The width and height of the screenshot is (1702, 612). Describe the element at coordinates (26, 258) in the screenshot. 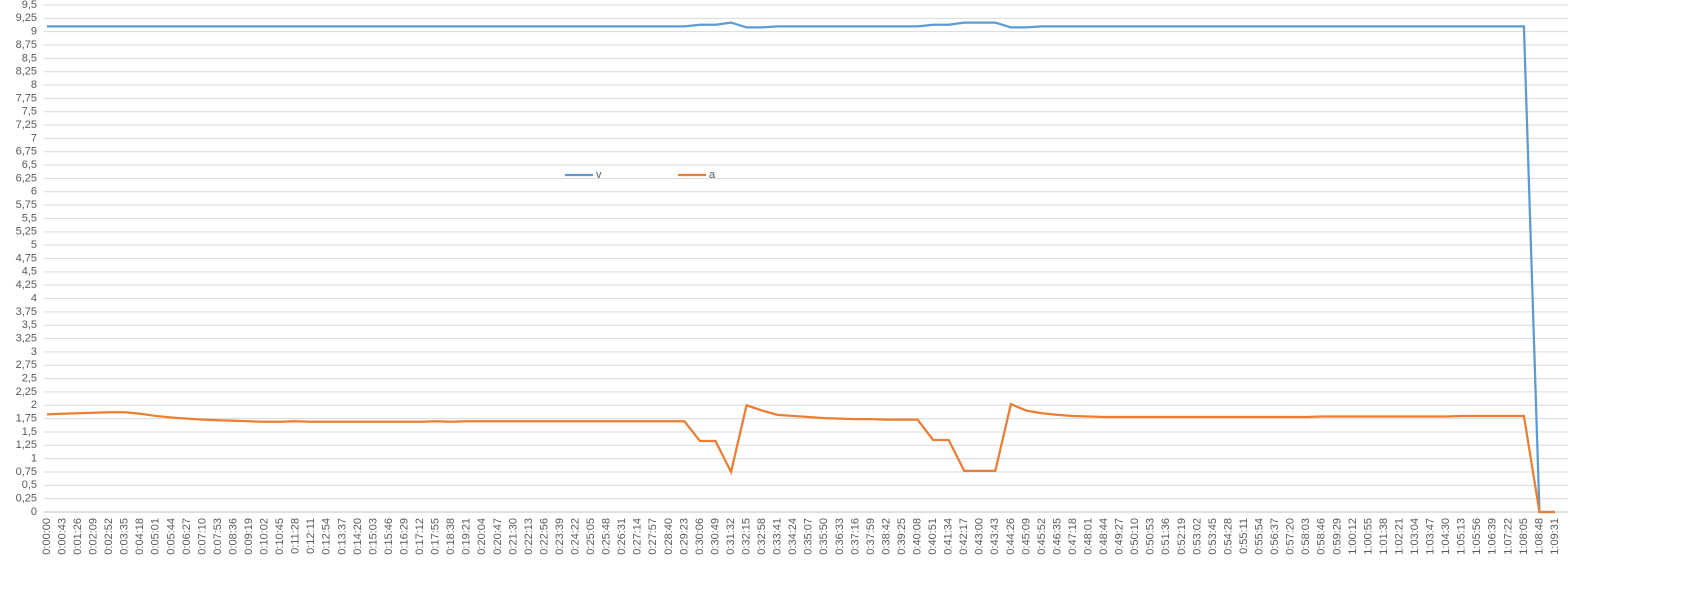

I see `y-tick-label: 4,75` at that location.